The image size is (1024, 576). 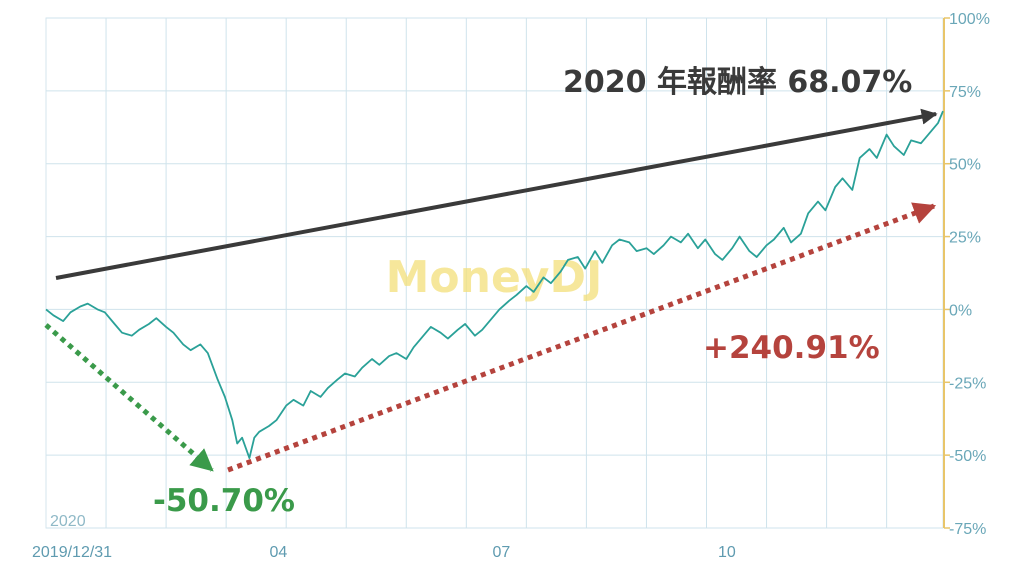 What do you see at coordinates (224, 501) in the screenshot?
I see `drawdown-label: -50.70%` at bounding box center [224, 501].